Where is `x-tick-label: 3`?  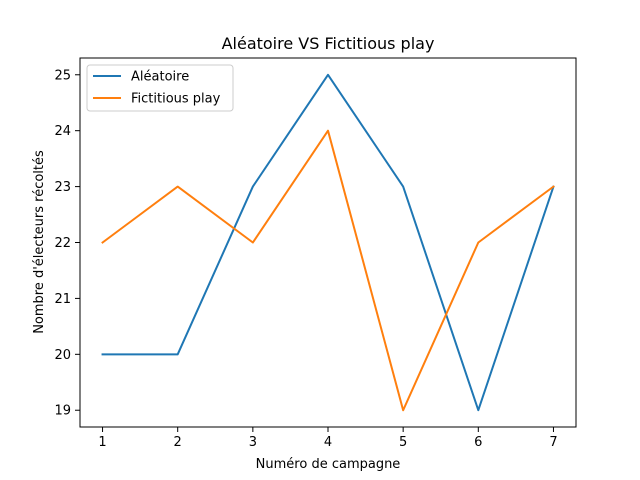 x-tick-label: 3 is located at coordinates (253, 442).